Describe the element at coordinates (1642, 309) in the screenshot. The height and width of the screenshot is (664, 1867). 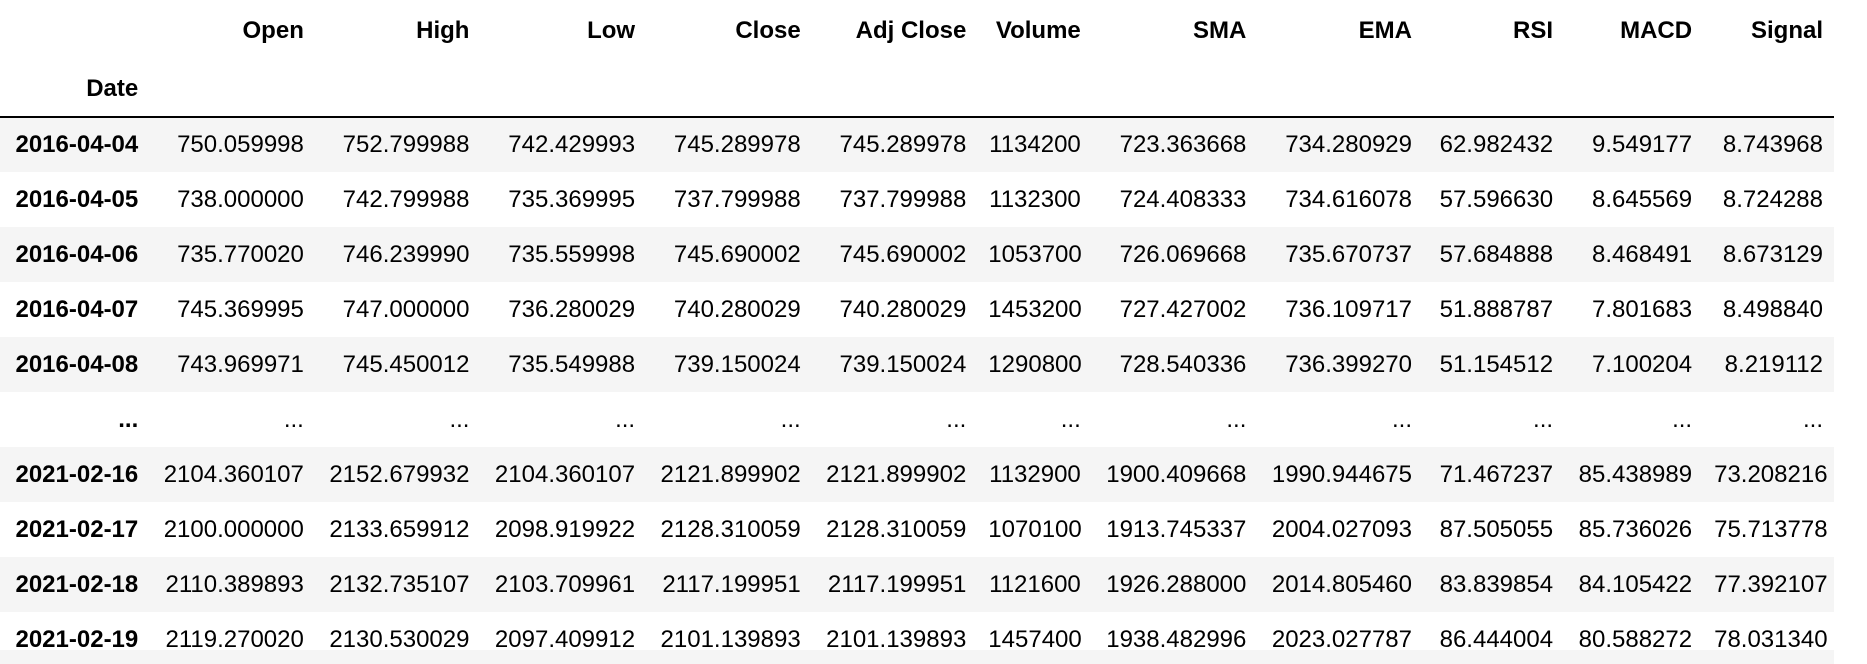
I see `table-cell: 7.801683` at that location.